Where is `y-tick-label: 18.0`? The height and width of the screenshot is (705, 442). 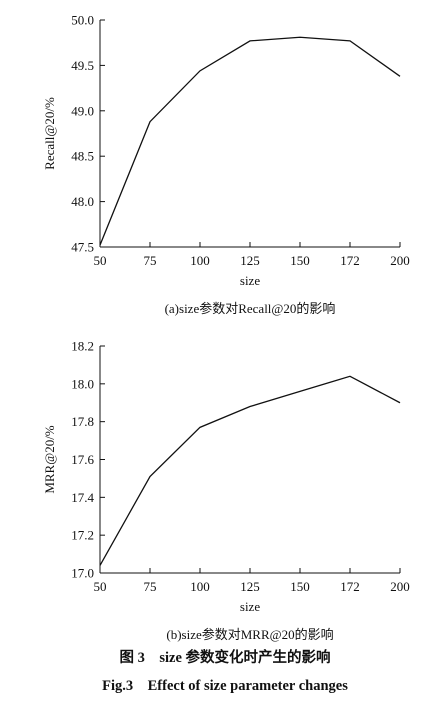
y-tick-label: 18.0 is located at coordinates (82, 383).